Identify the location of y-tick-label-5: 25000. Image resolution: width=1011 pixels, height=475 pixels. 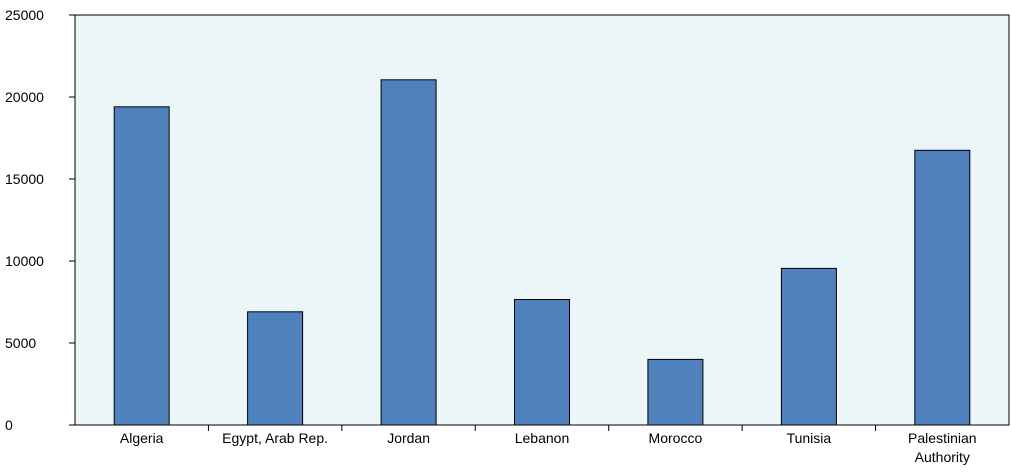
(24, 15).